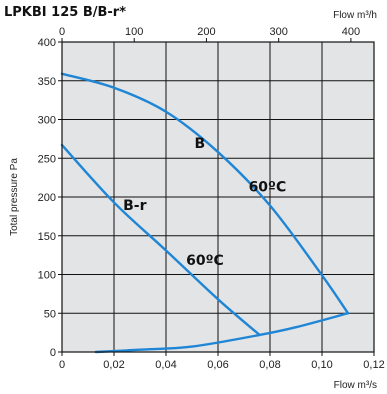 This screenshot has width=387, height=394. Describe the element at coordinates (204, 202) in the screenshot. I see `annotations: B 60ºC B-r 60ºC` at that location.